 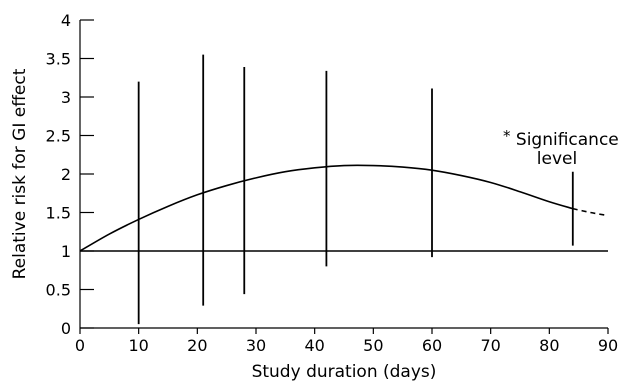 What do you see at coordinates (66, 328) in the screenshot?
I see `y-tick-label: 0` at bounding box center [66, 328].